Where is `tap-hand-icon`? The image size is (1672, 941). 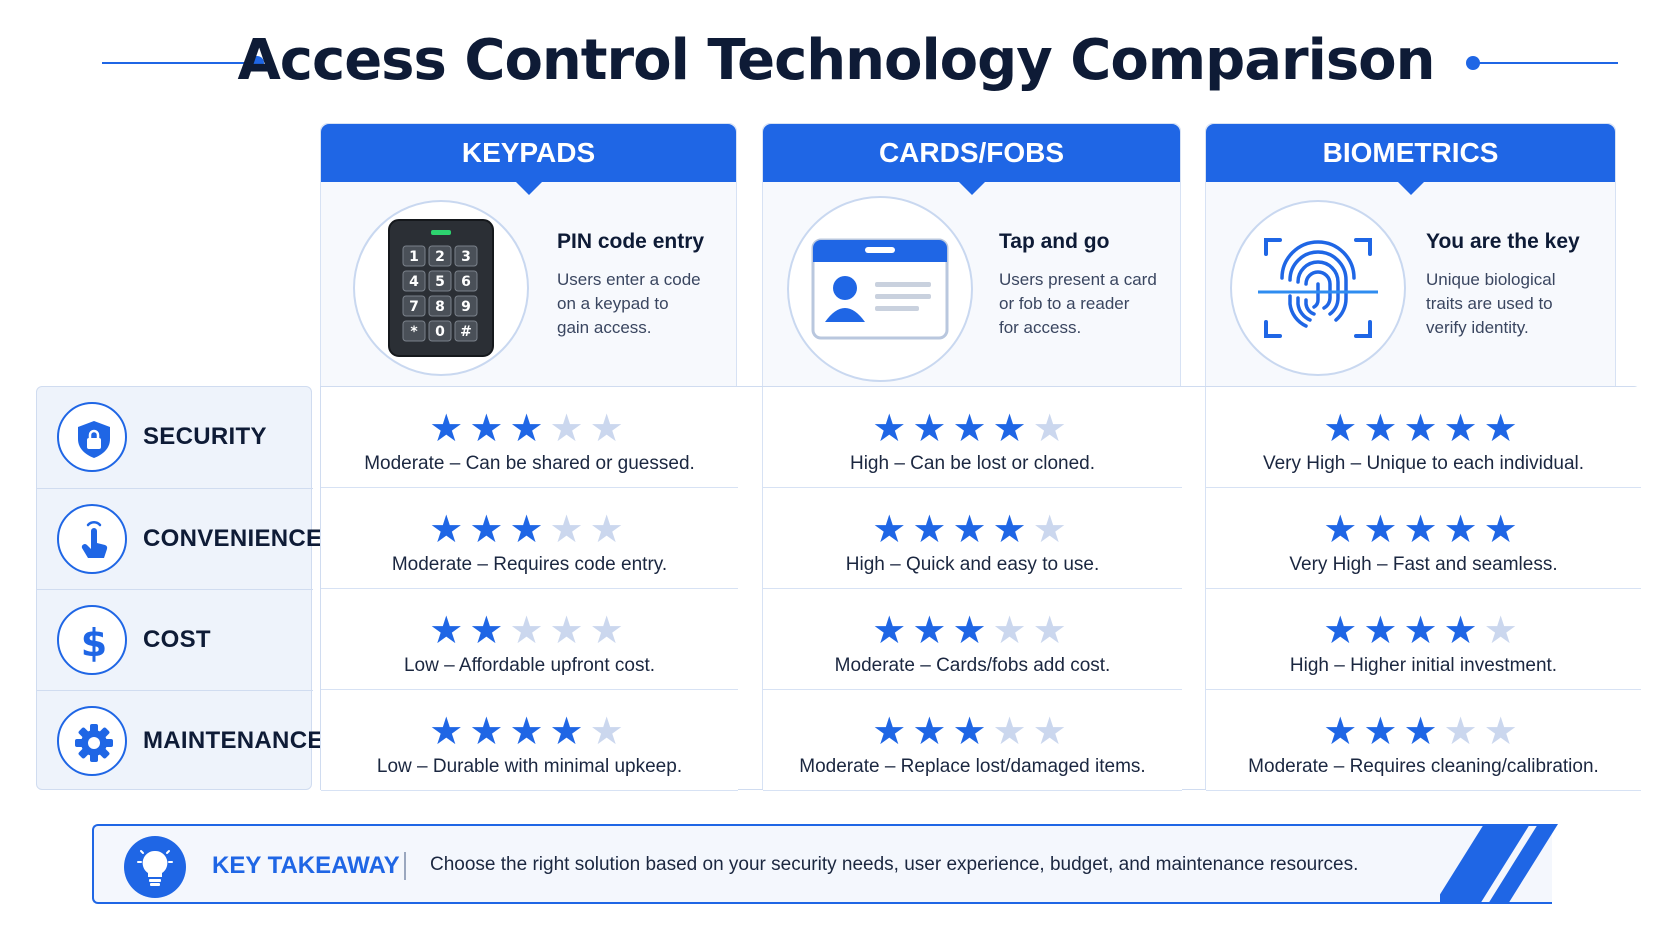 tap-hand-icon is located at coordinates (92, 539).